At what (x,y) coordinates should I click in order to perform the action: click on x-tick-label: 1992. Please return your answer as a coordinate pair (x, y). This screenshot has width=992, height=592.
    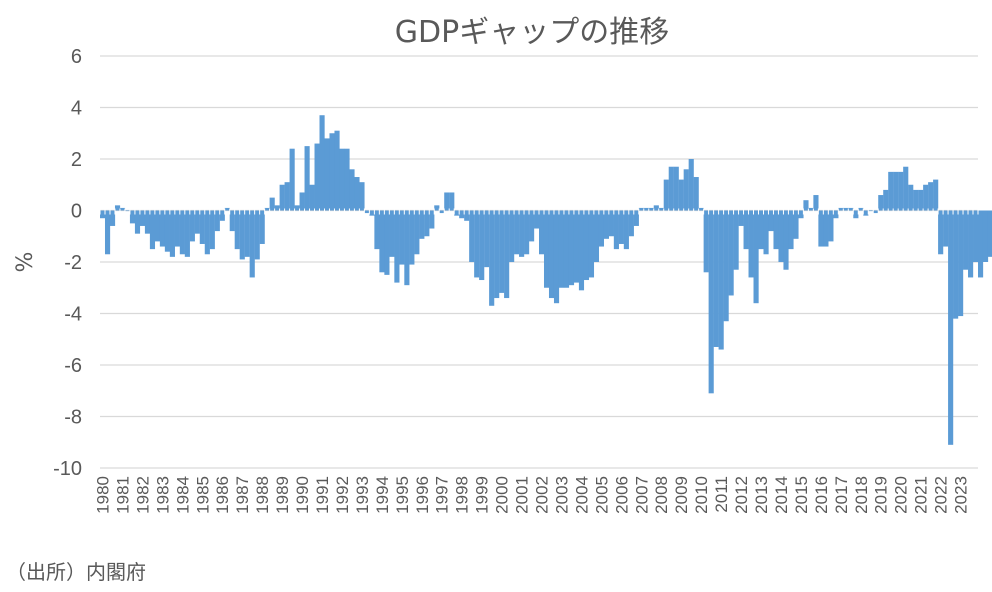
    Looking at the image, I should click on (342, 495).